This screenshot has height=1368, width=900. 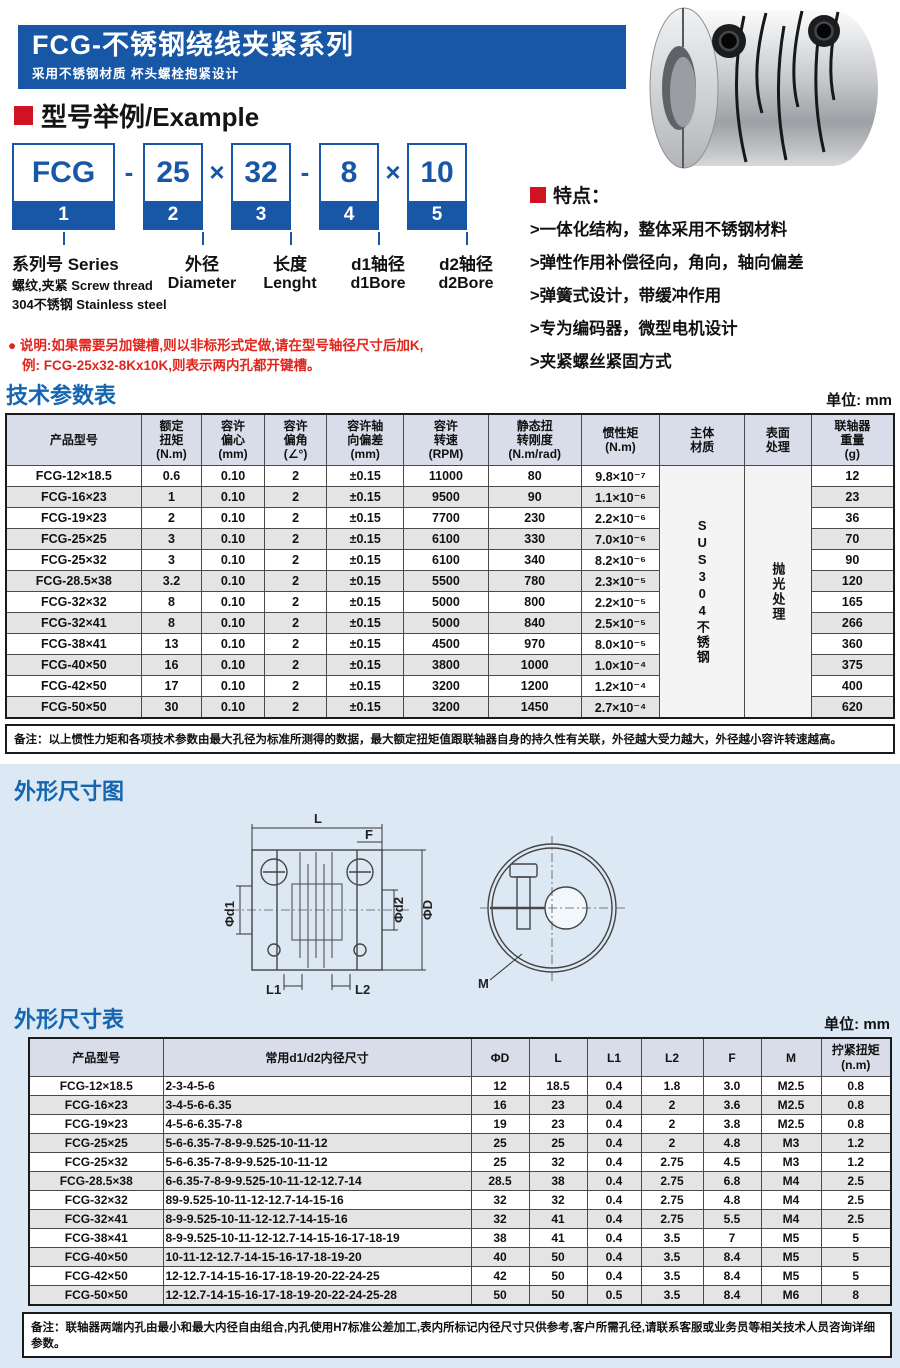 What do you see at coordinates (852, 602) in the screenshot?
I see `weight-cell: 165` at bounding box center [852, 602].